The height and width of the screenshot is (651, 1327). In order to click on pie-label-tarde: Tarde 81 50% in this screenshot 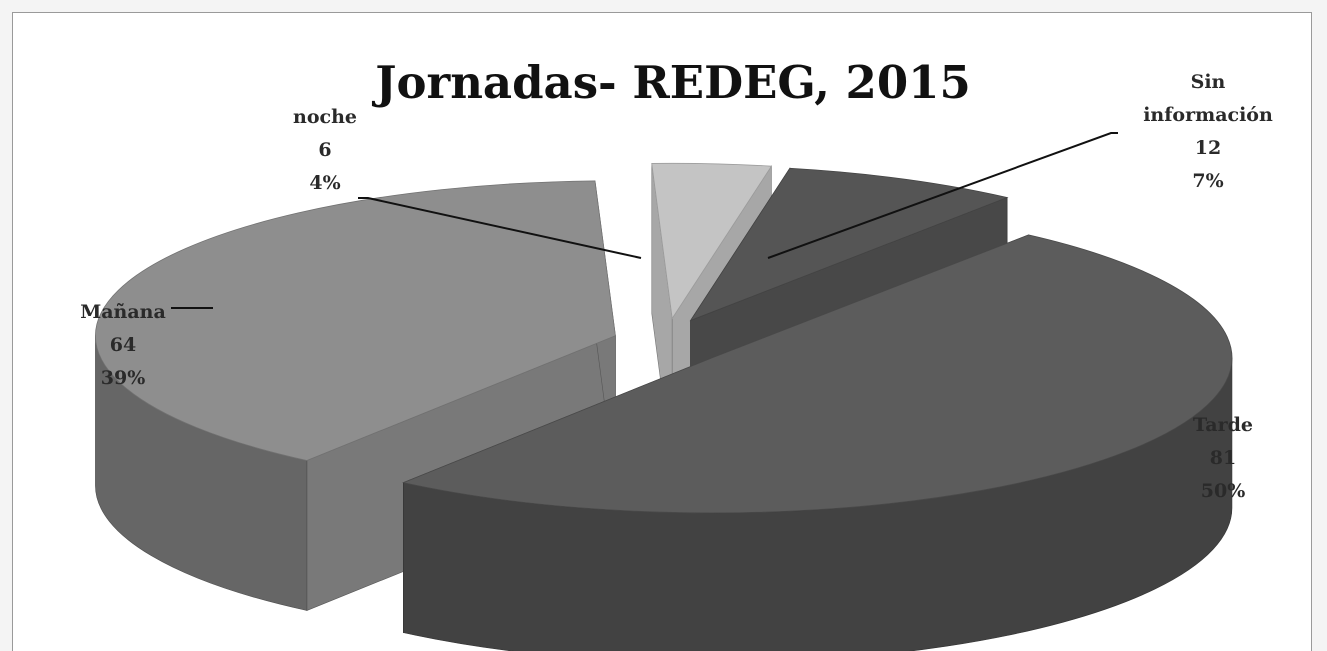, I will do `click(1223, 458)`.